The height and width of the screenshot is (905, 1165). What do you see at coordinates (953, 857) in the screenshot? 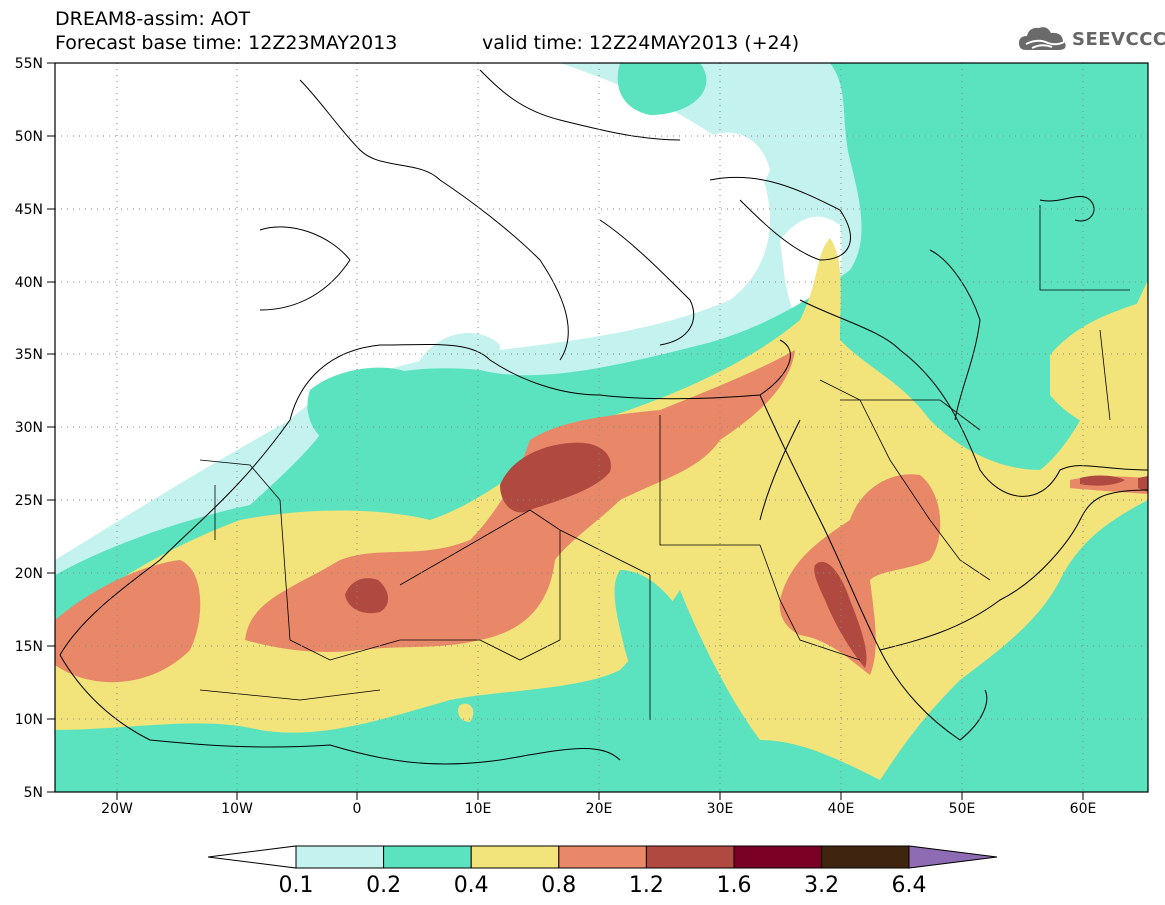
I see `colorbar-over-triangle` at bounding box center [953, 857].